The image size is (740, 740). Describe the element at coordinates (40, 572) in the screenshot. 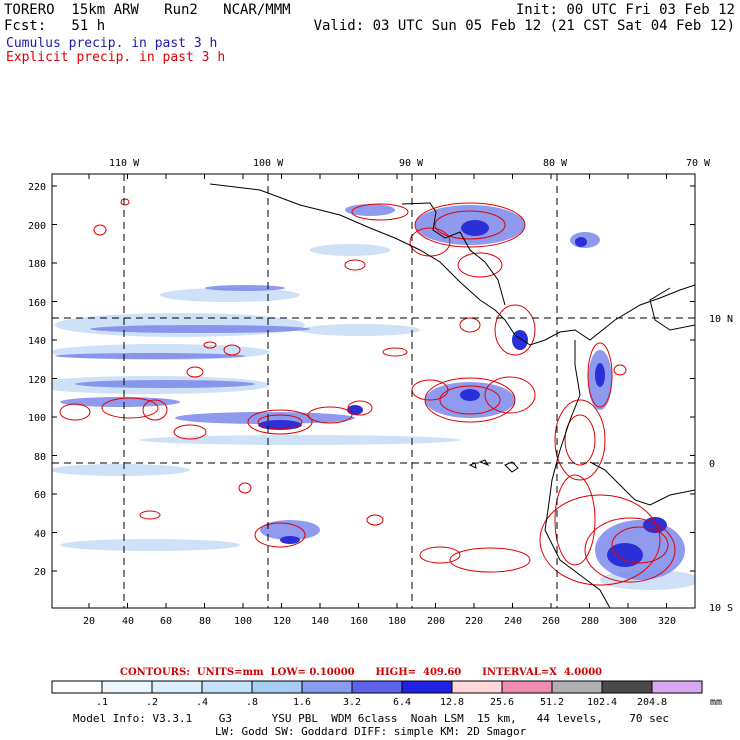

I see `y-tick: 20` at that location.